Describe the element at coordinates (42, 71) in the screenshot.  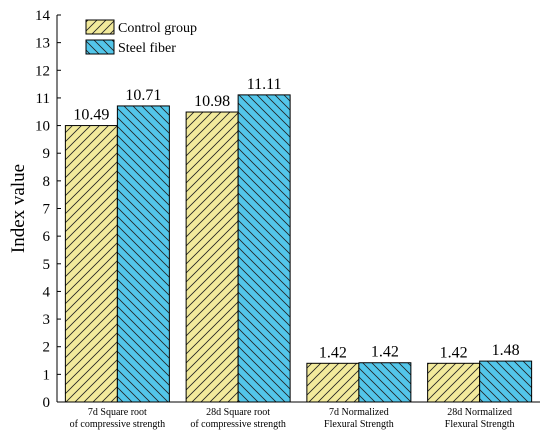
I see `y-tick-label: 12` at that location.